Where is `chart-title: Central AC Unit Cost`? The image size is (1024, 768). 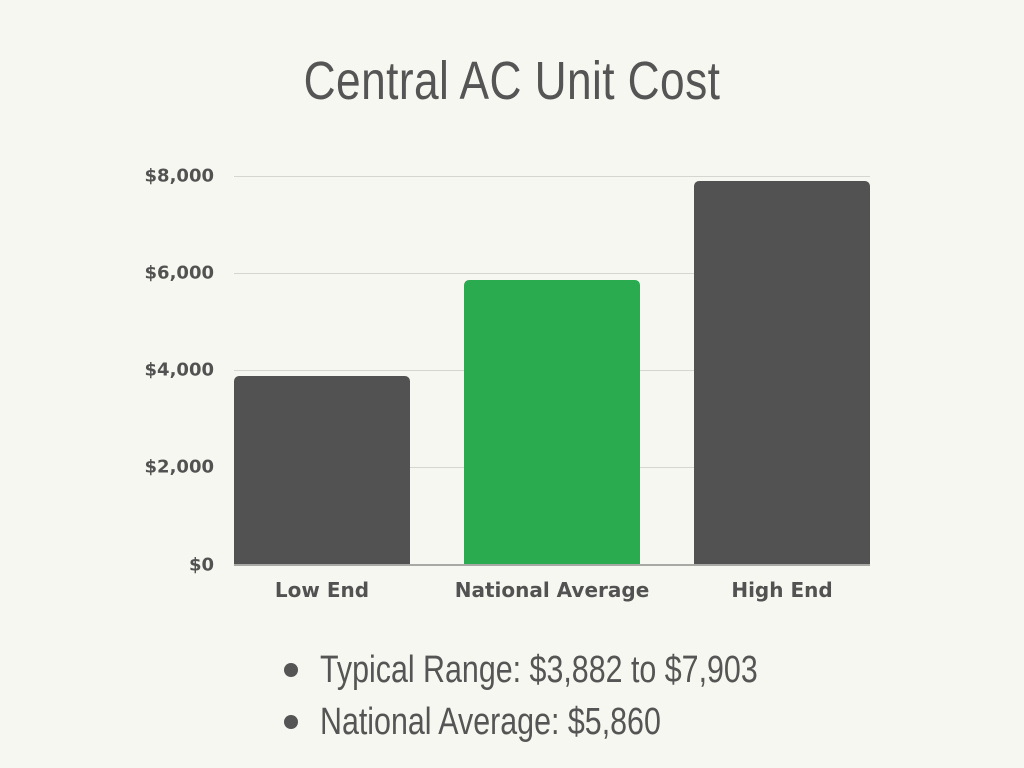
chart-title: Central AC Unit Cost is located at coordinates (512, 81).